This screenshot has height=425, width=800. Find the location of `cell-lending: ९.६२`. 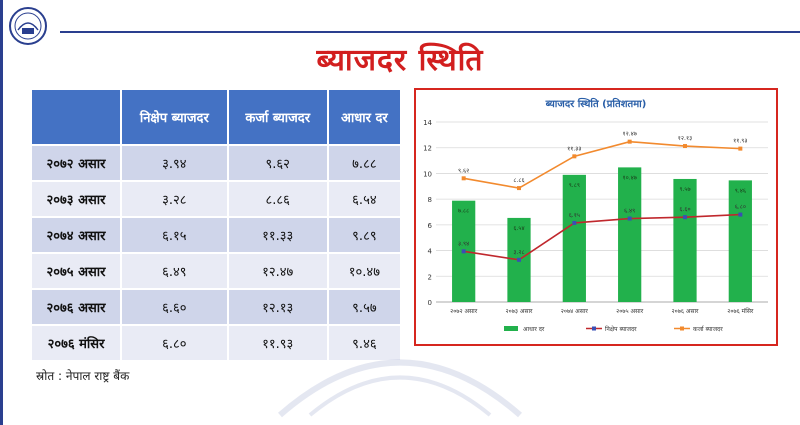

cell-lending: ९.६२ is located at coordinates (278, 162).